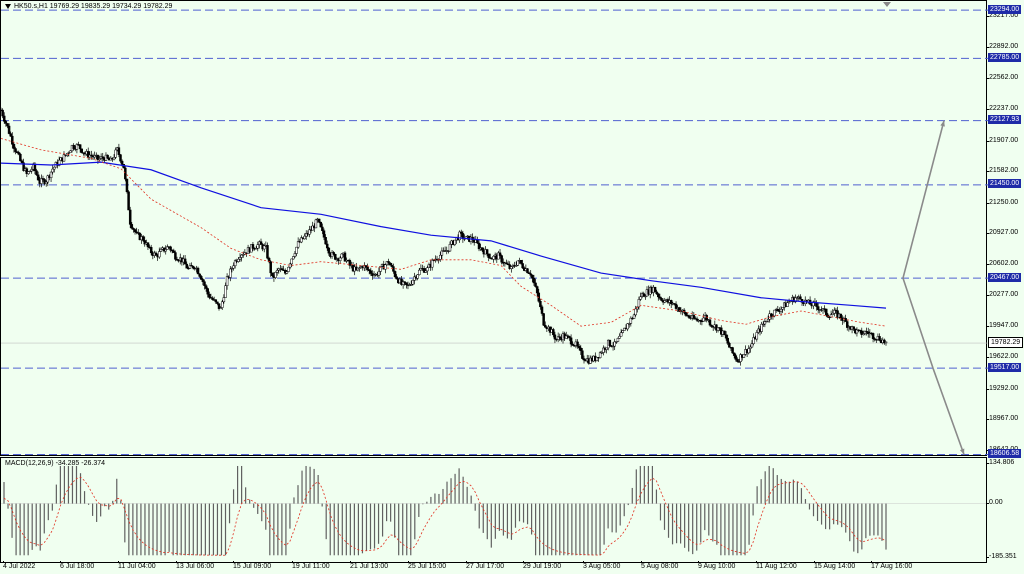 This screenshot has height=574, width=1024. What do you see at coordinates (1002, 388) in the screenshot?
I see `price-tick-label: 19292.00` at bounding box center [1002, 388].